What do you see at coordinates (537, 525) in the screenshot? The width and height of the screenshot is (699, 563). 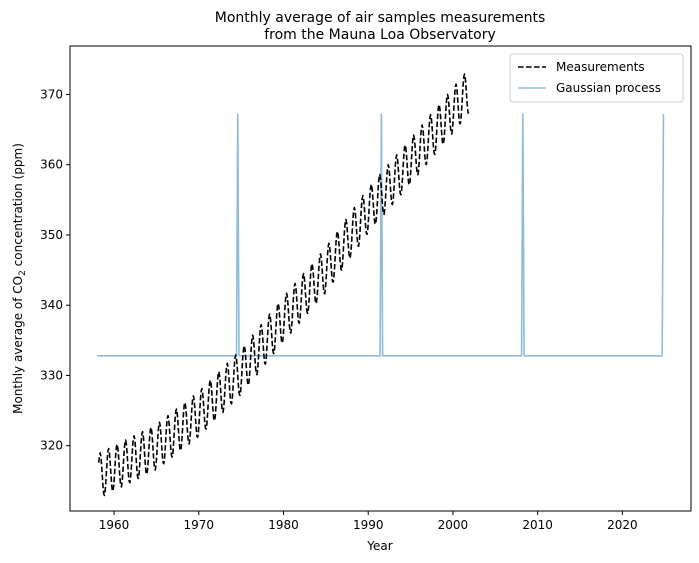 I see `x-tick-label: 2010` at bounding box center [537, 525].